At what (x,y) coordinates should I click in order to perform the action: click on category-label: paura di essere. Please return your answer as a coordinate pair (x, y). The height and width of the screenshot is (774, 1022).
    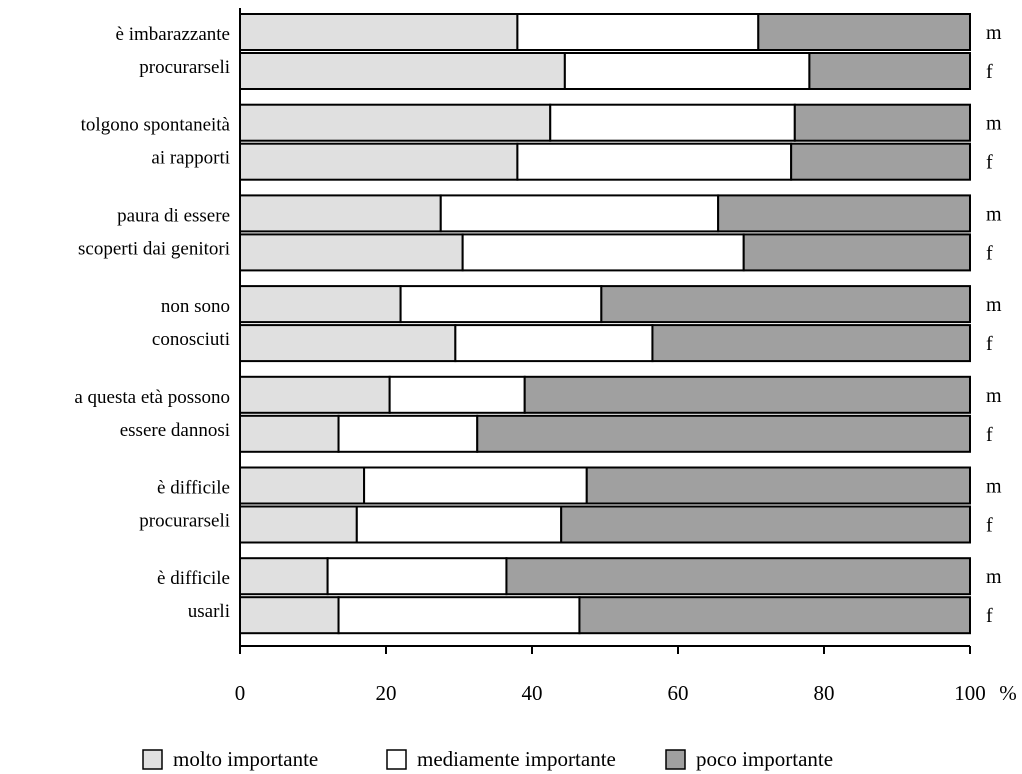
    Looking at the image, I should click on (173, 215).